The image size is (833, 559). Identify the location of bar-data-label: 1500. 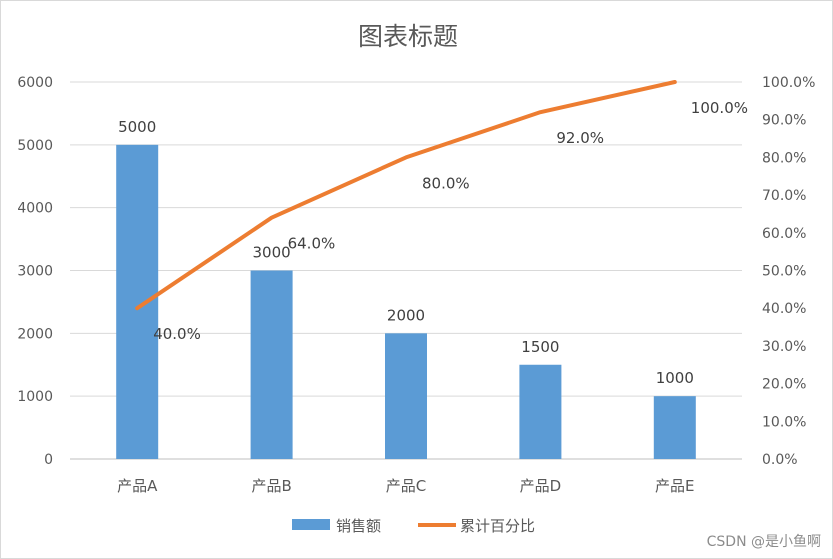
(540, 347).